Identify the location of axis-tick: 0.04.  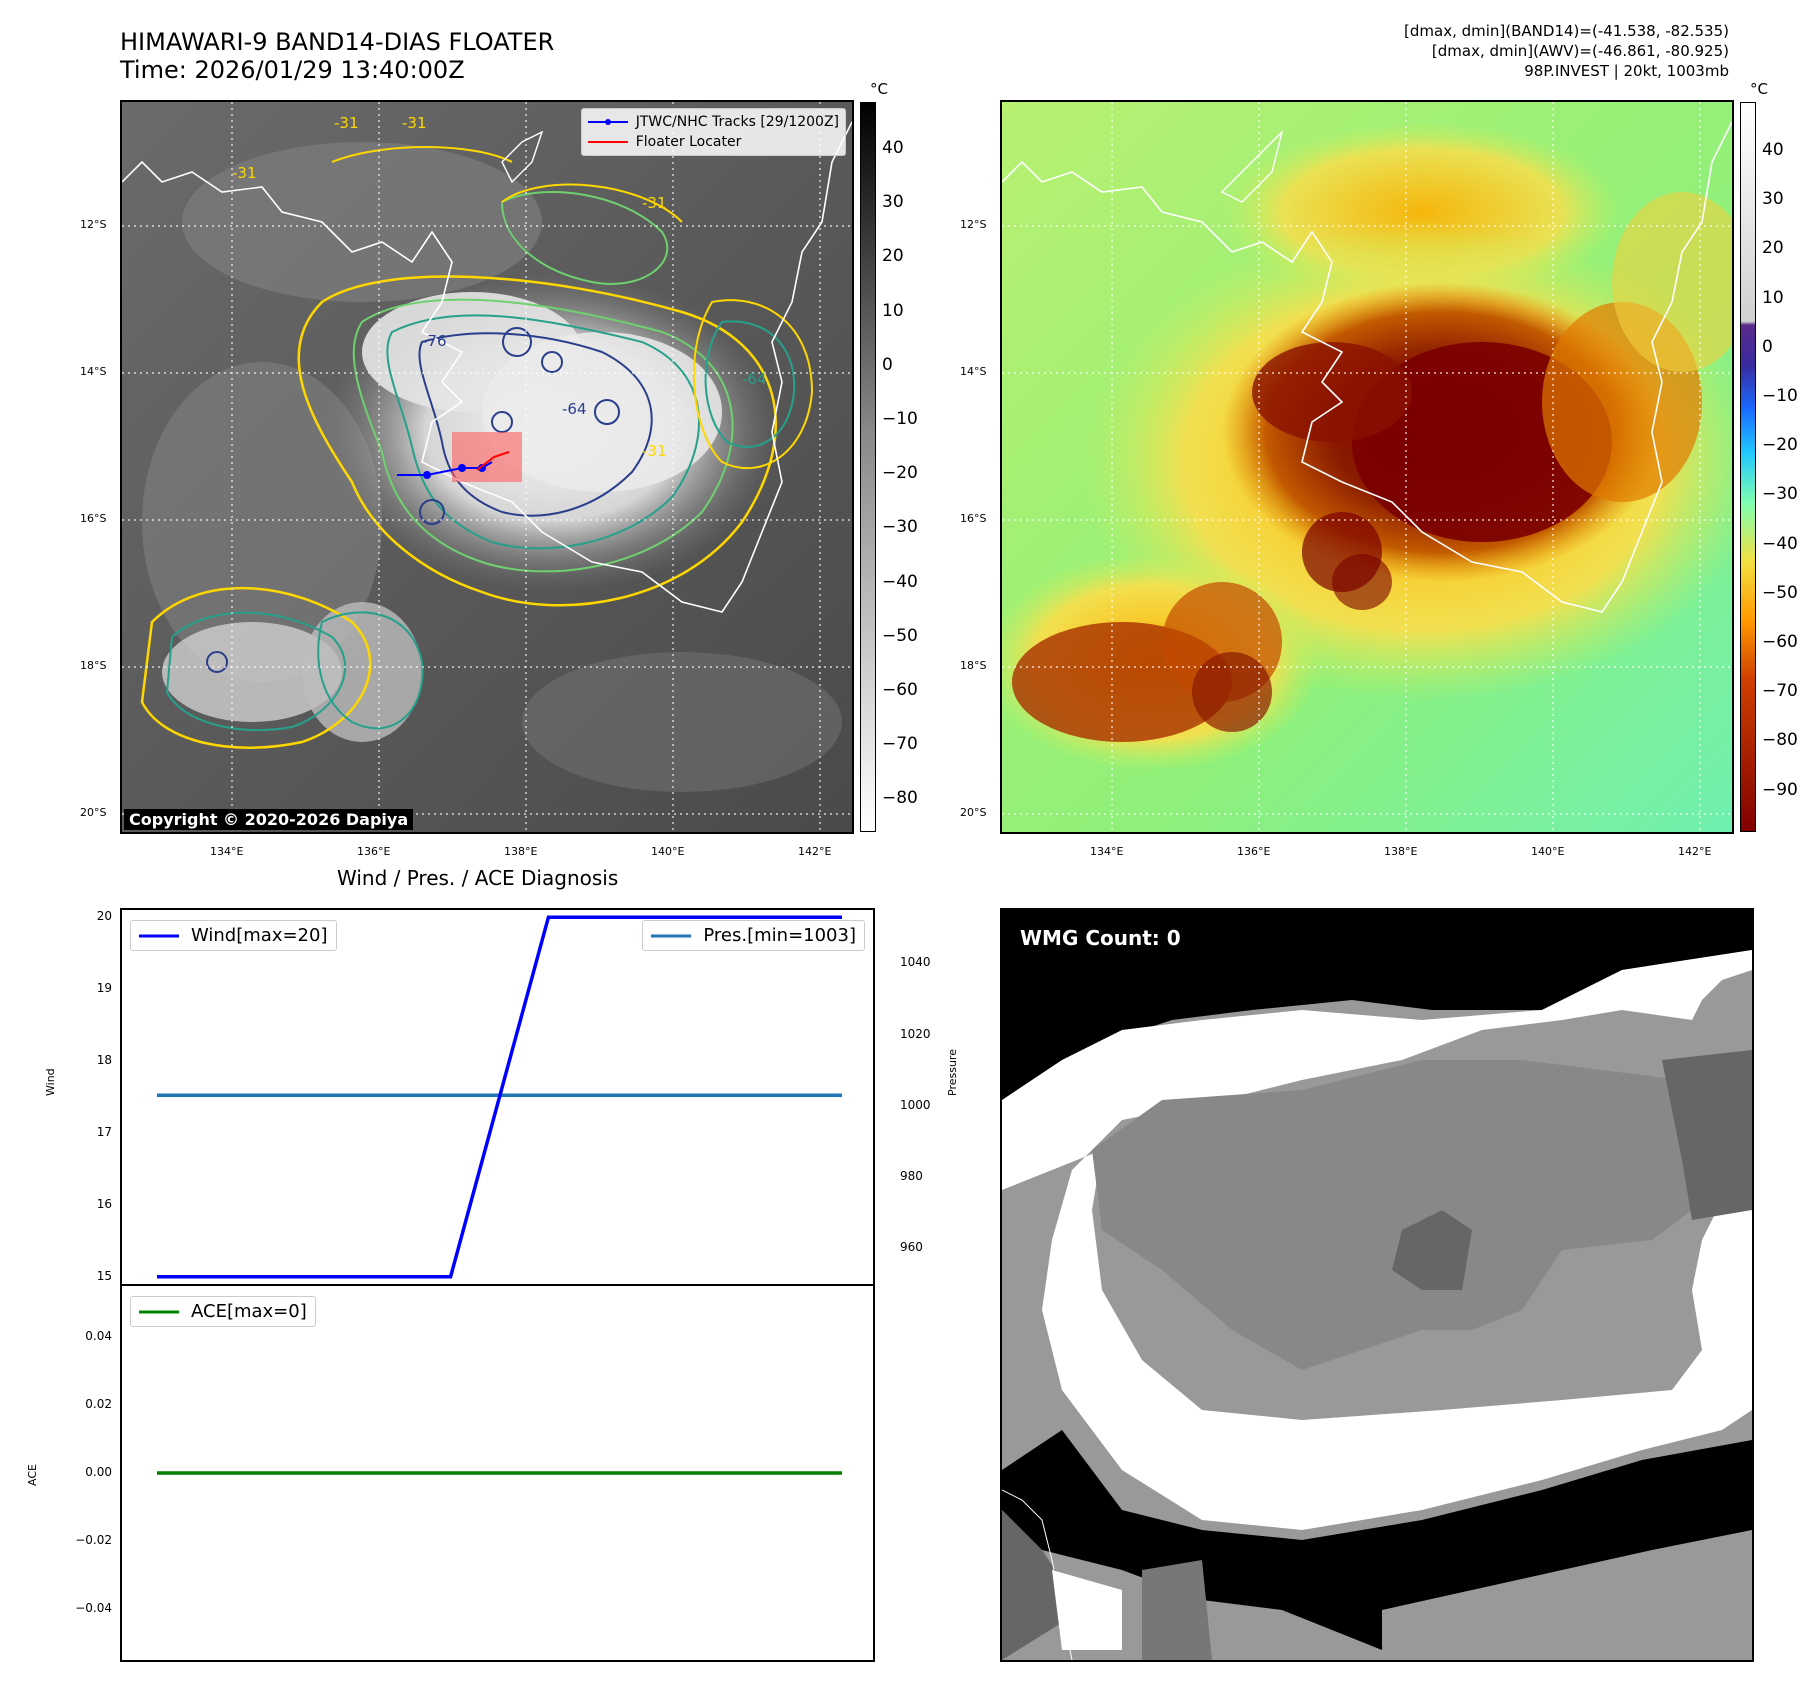
(98, 1336).